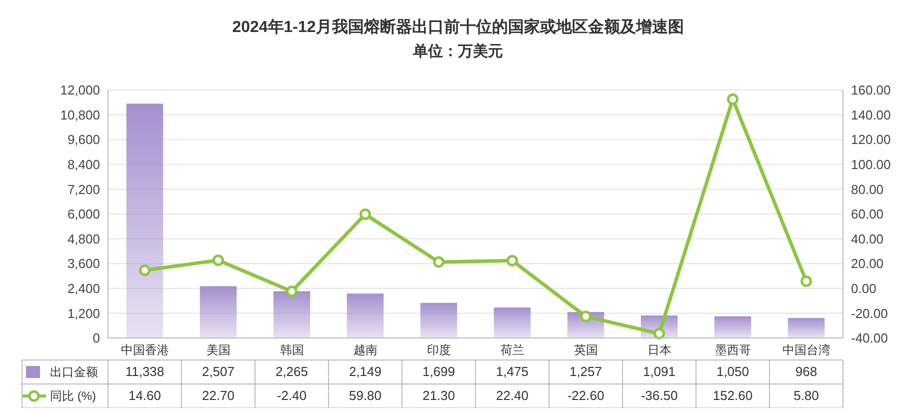 This screenshot has height=413, width=918. I want to click on y-tick-label: 9,600, so click(83, 140).